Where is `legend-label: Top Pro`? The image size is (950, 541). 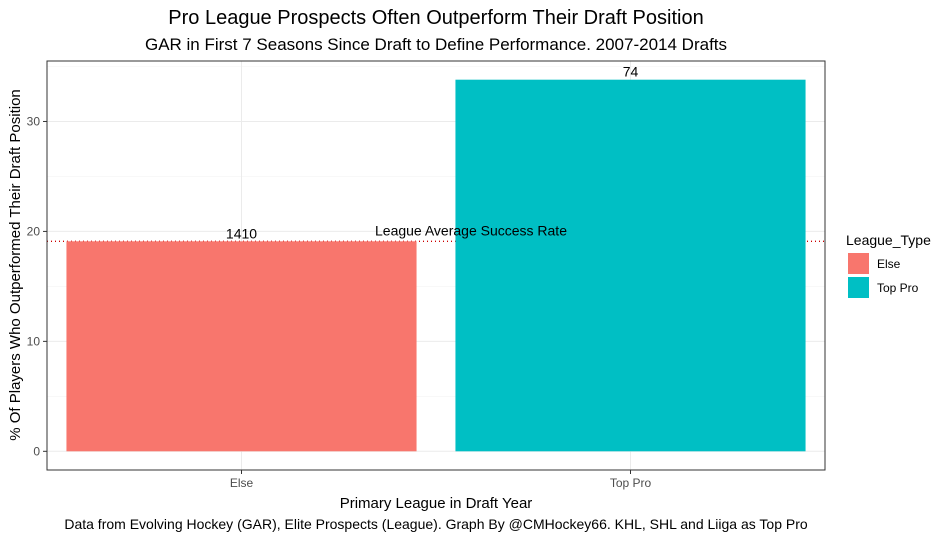 legend-label: Top Pro is located at coordinates (898, 288).